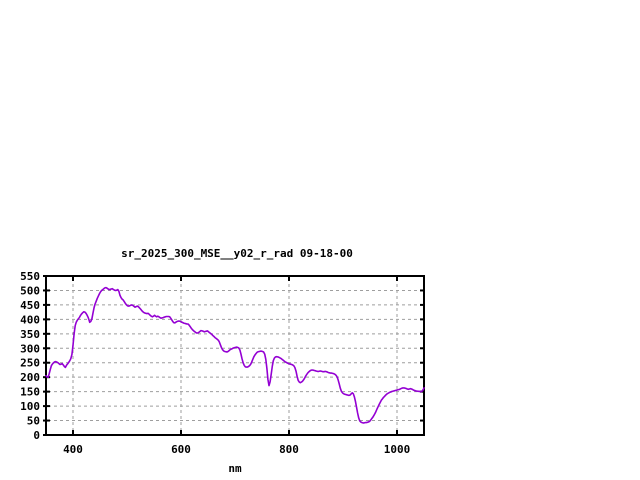 The height and width of the screenshot is (480, 640). Describe the element at coordinates (30, 363) in the screenshot. I see `y-tick-label: 250` at that location.